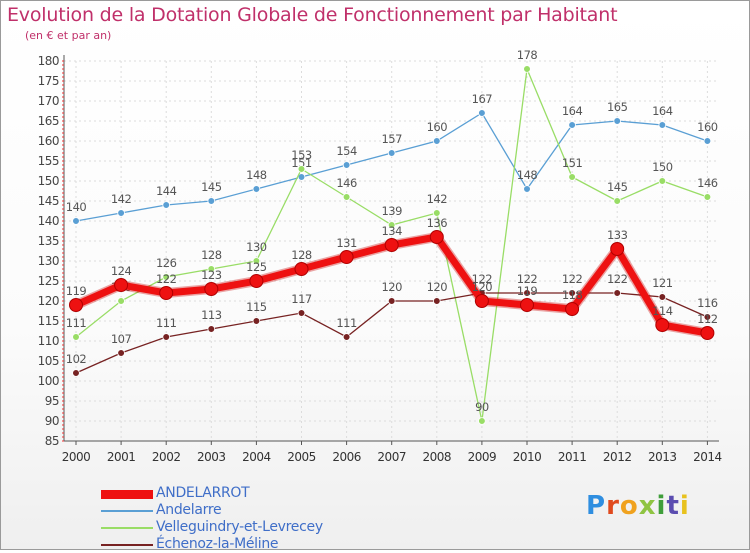 The height and width of the screenshot is (553, 750). I want to click on x-tick-label: 2010, so click(527, 457).